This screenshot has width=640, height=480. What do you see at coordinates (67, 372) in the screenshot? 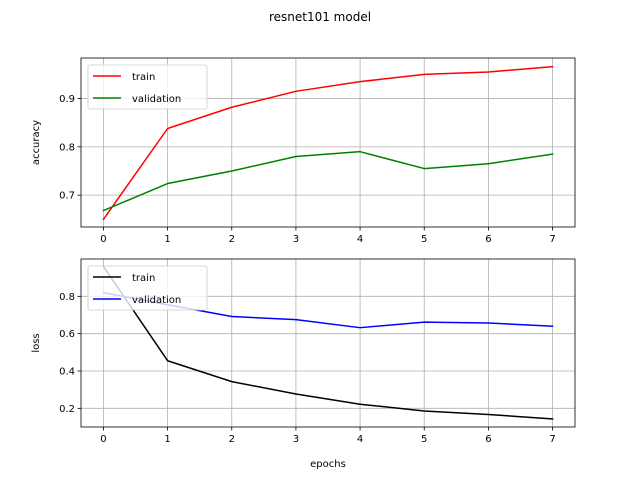
I see `y-tick-label: 0.4` at bounding box center [67, 372].